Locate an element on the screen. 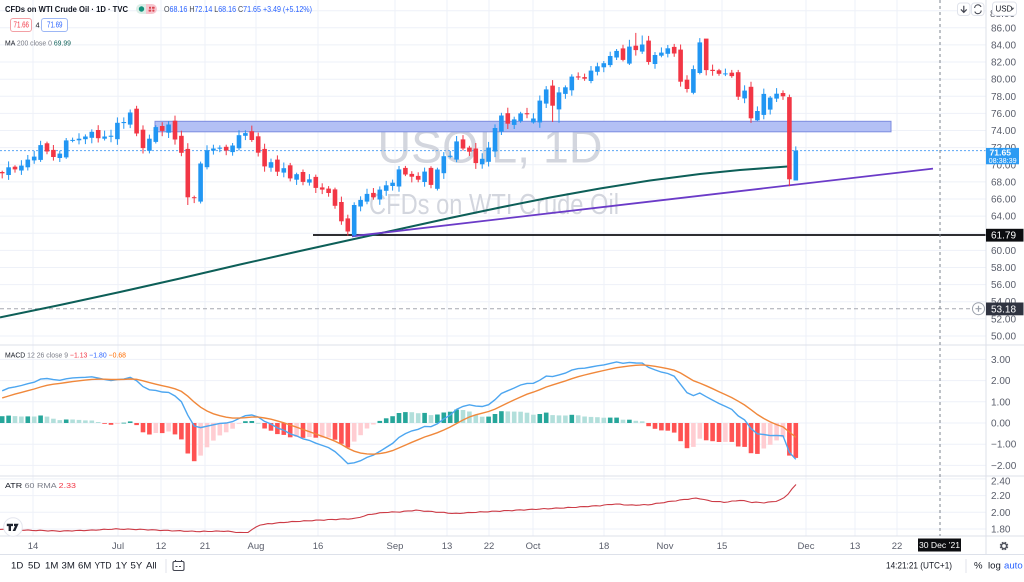  svg-text: 16 is located at coordinates (318, 546).